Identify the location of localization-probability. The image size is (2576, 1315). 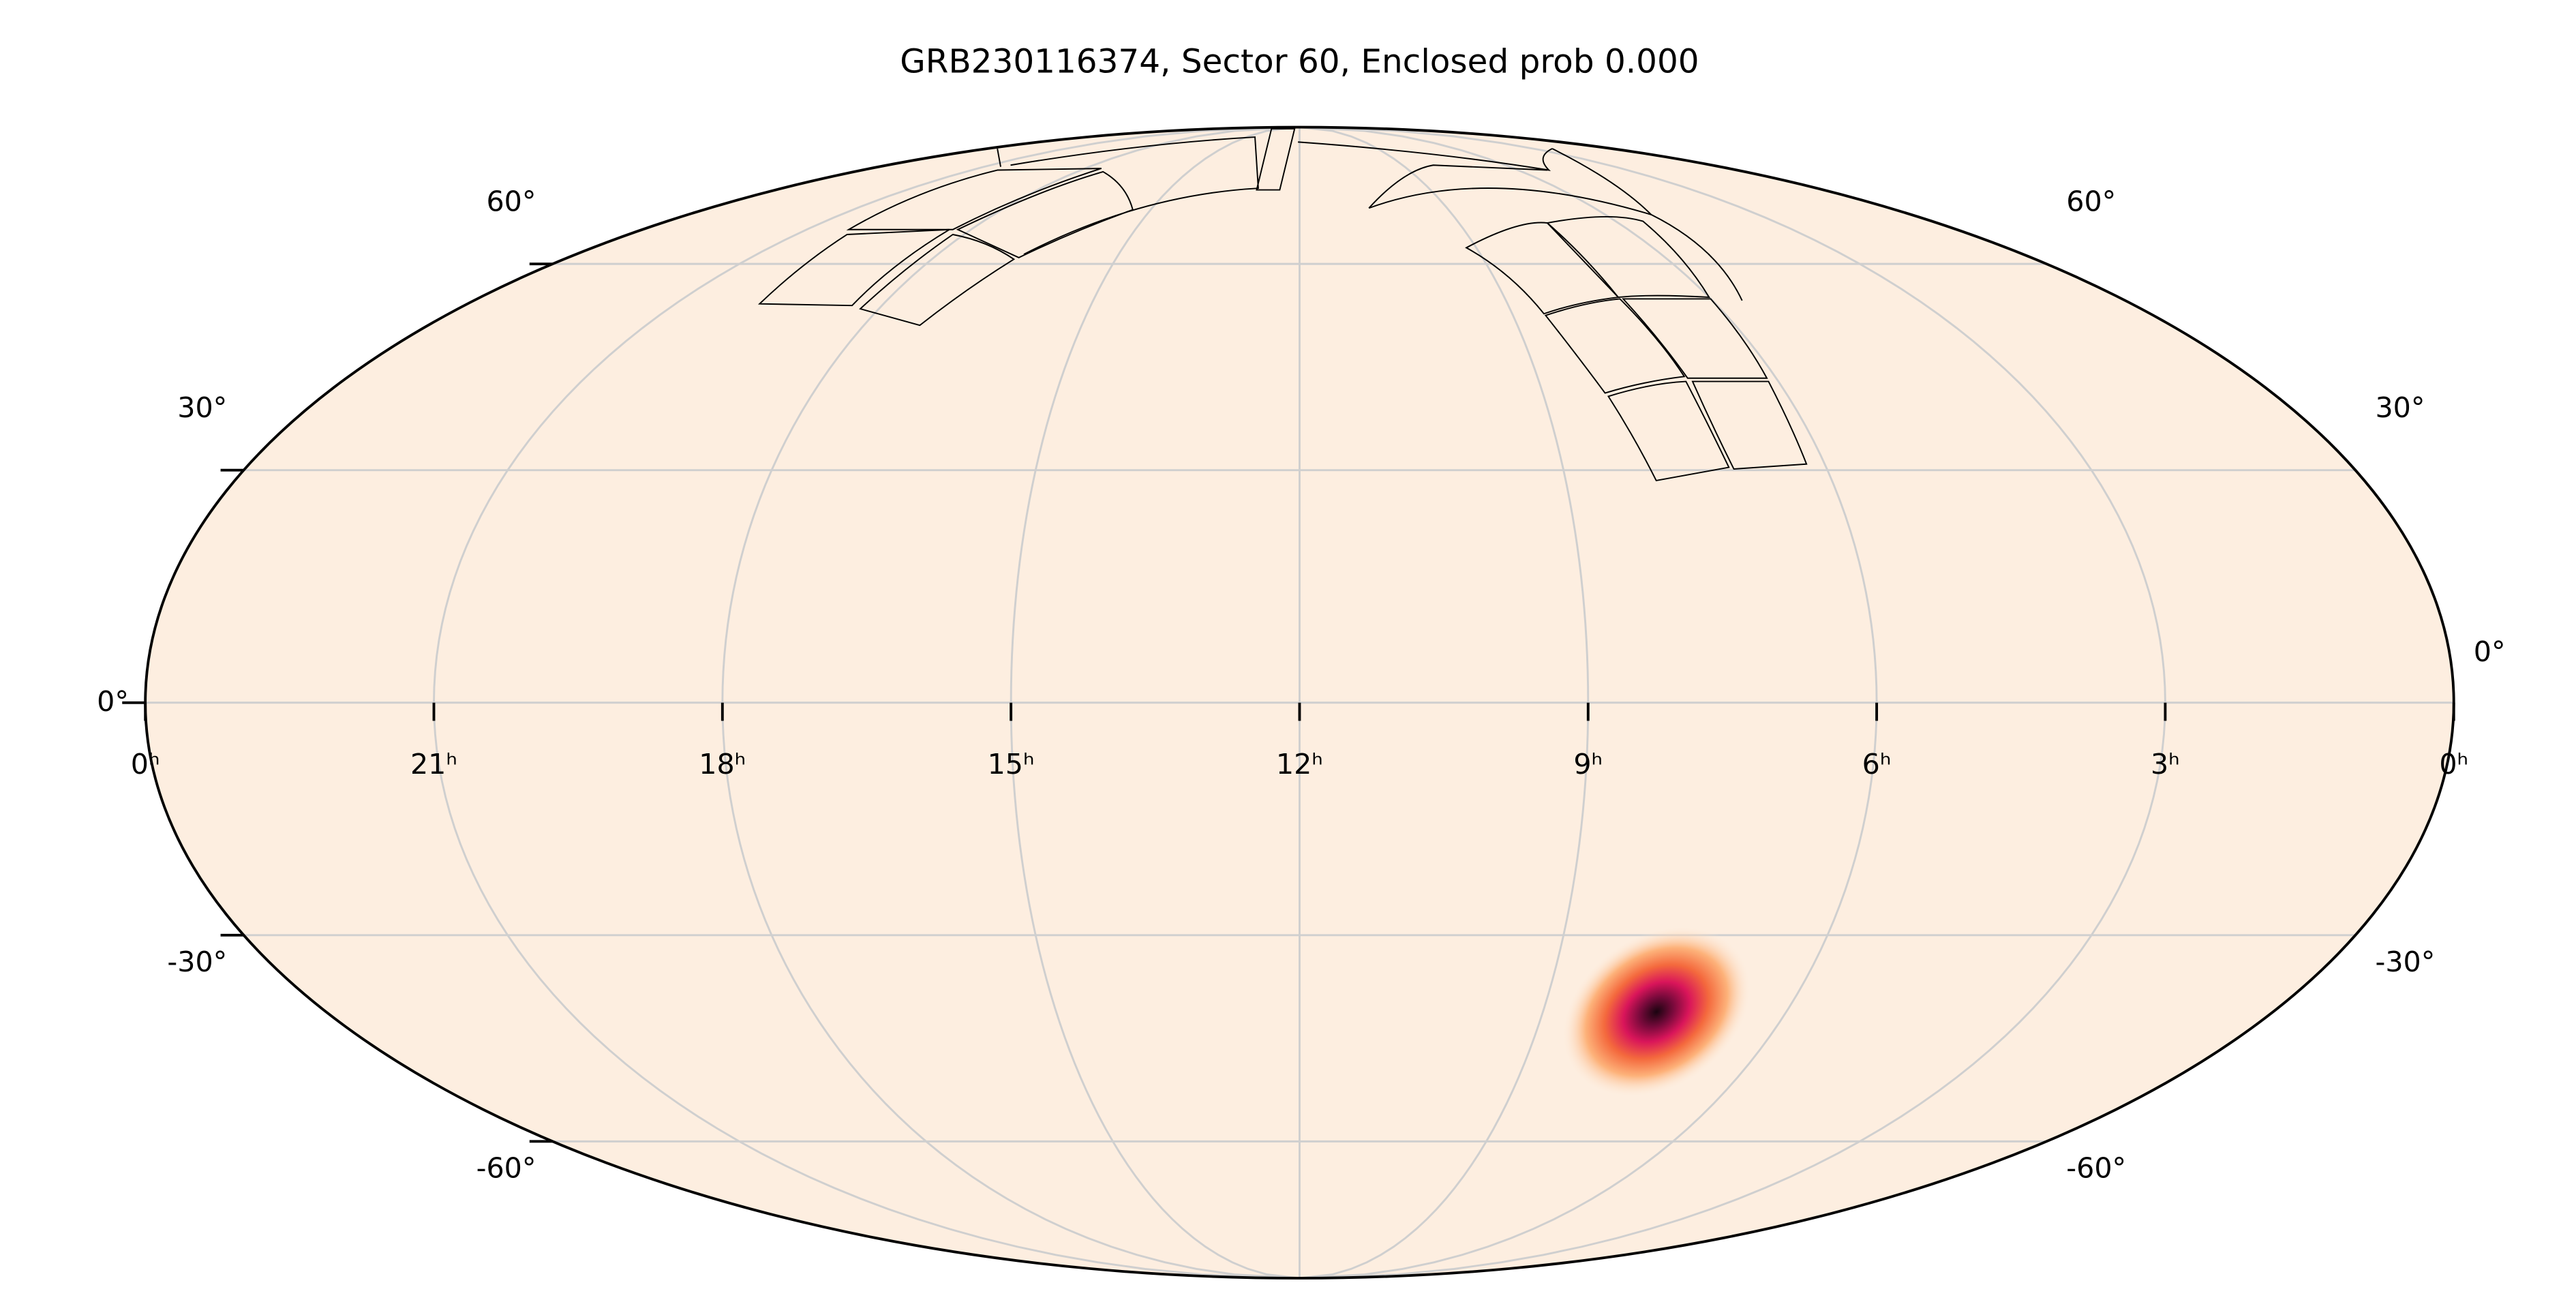
(1656, 1012).